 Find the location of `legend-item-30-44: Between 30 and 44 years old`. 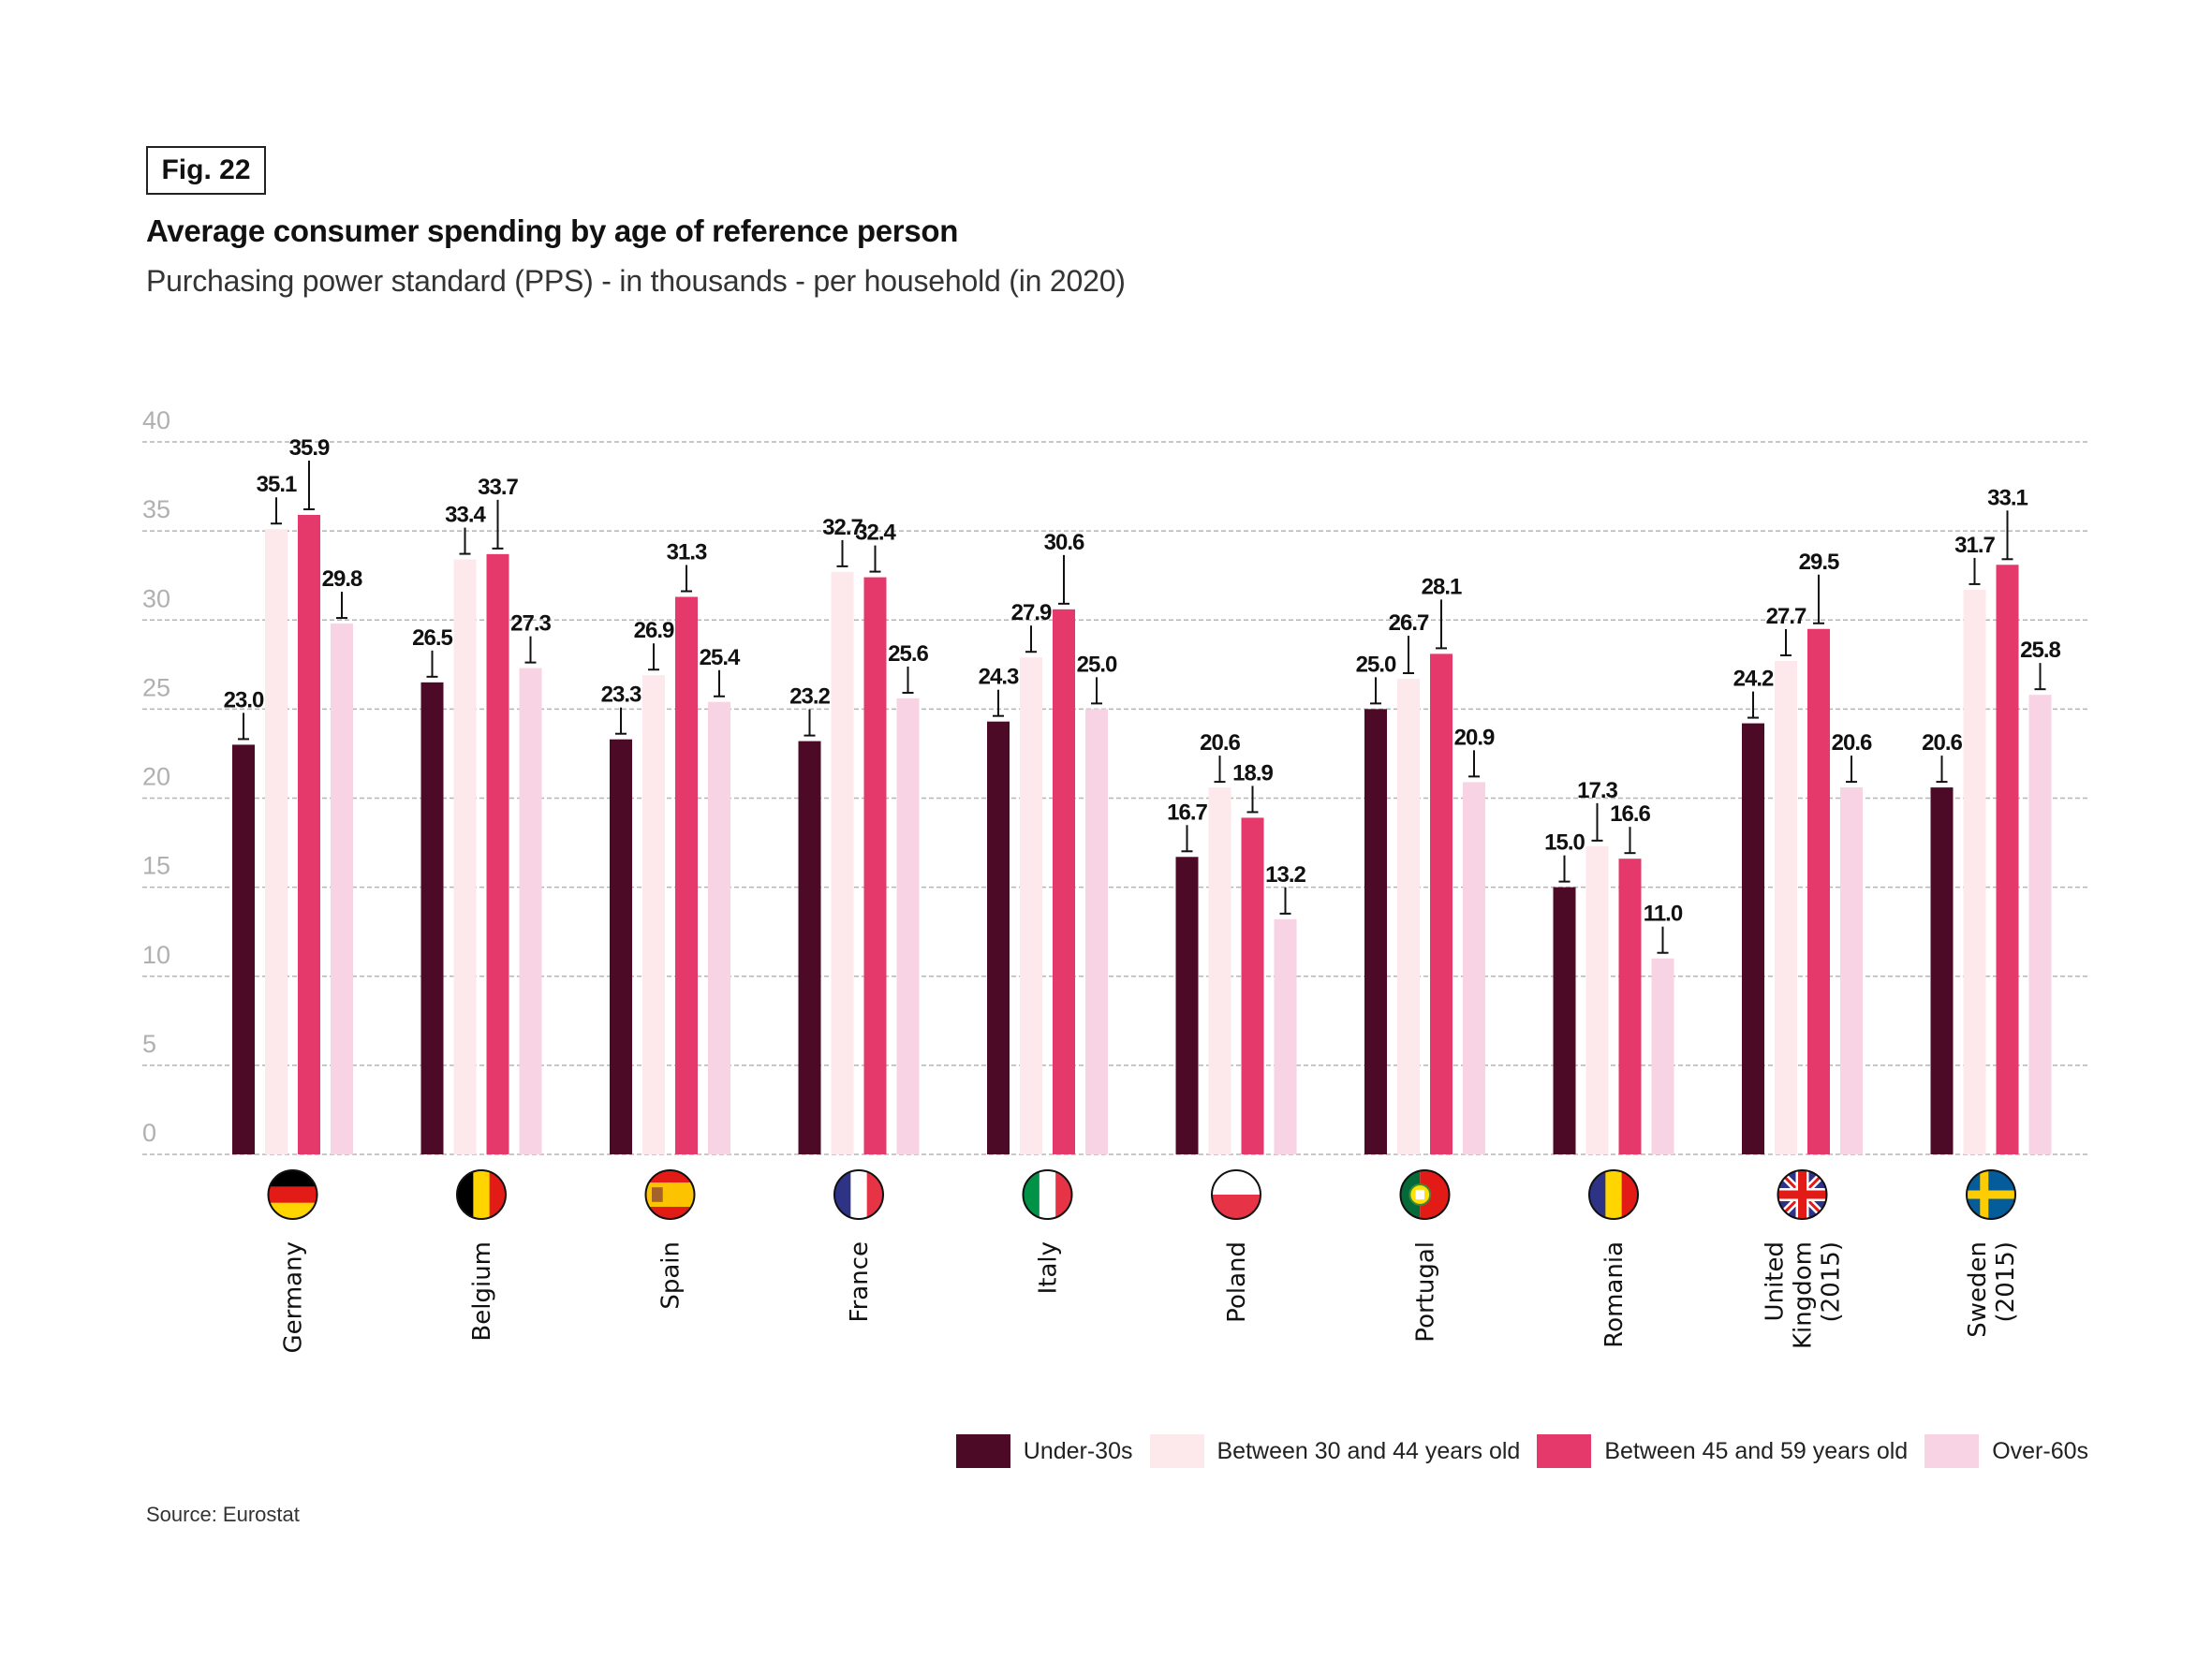

legend-item-30-44: Between 30 and 44 years old is located at coordinates (1335, 1451).